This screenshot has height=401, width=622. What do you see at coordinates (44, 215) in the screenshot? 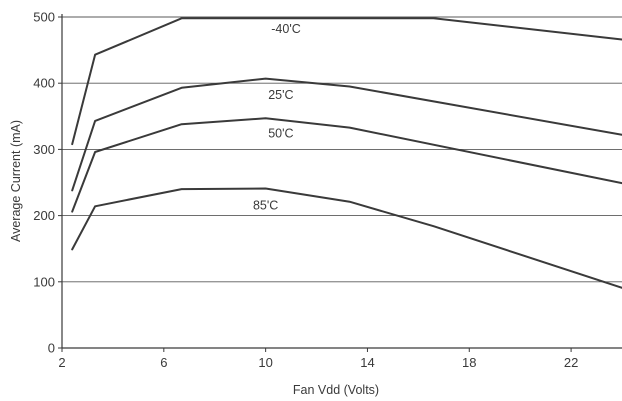
I see `y-tick-label-2: 200` at bounding box center [44, 215].